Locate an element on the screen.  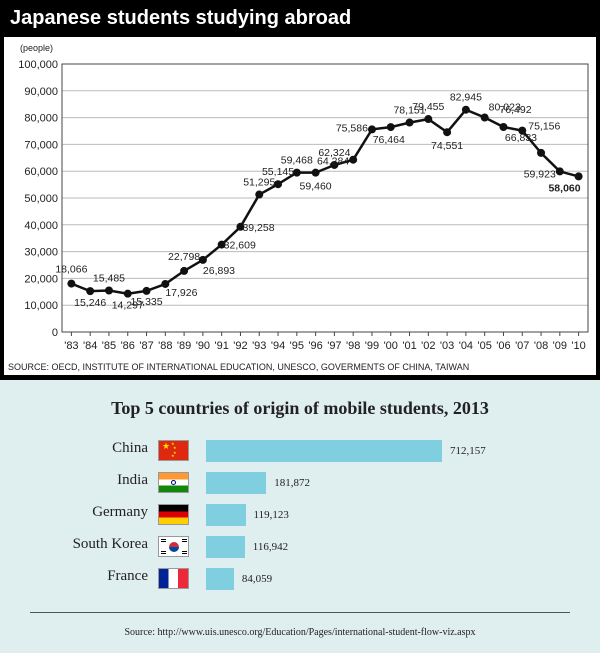
data-value-label: 32,609 is located at coordinates (240, 246).